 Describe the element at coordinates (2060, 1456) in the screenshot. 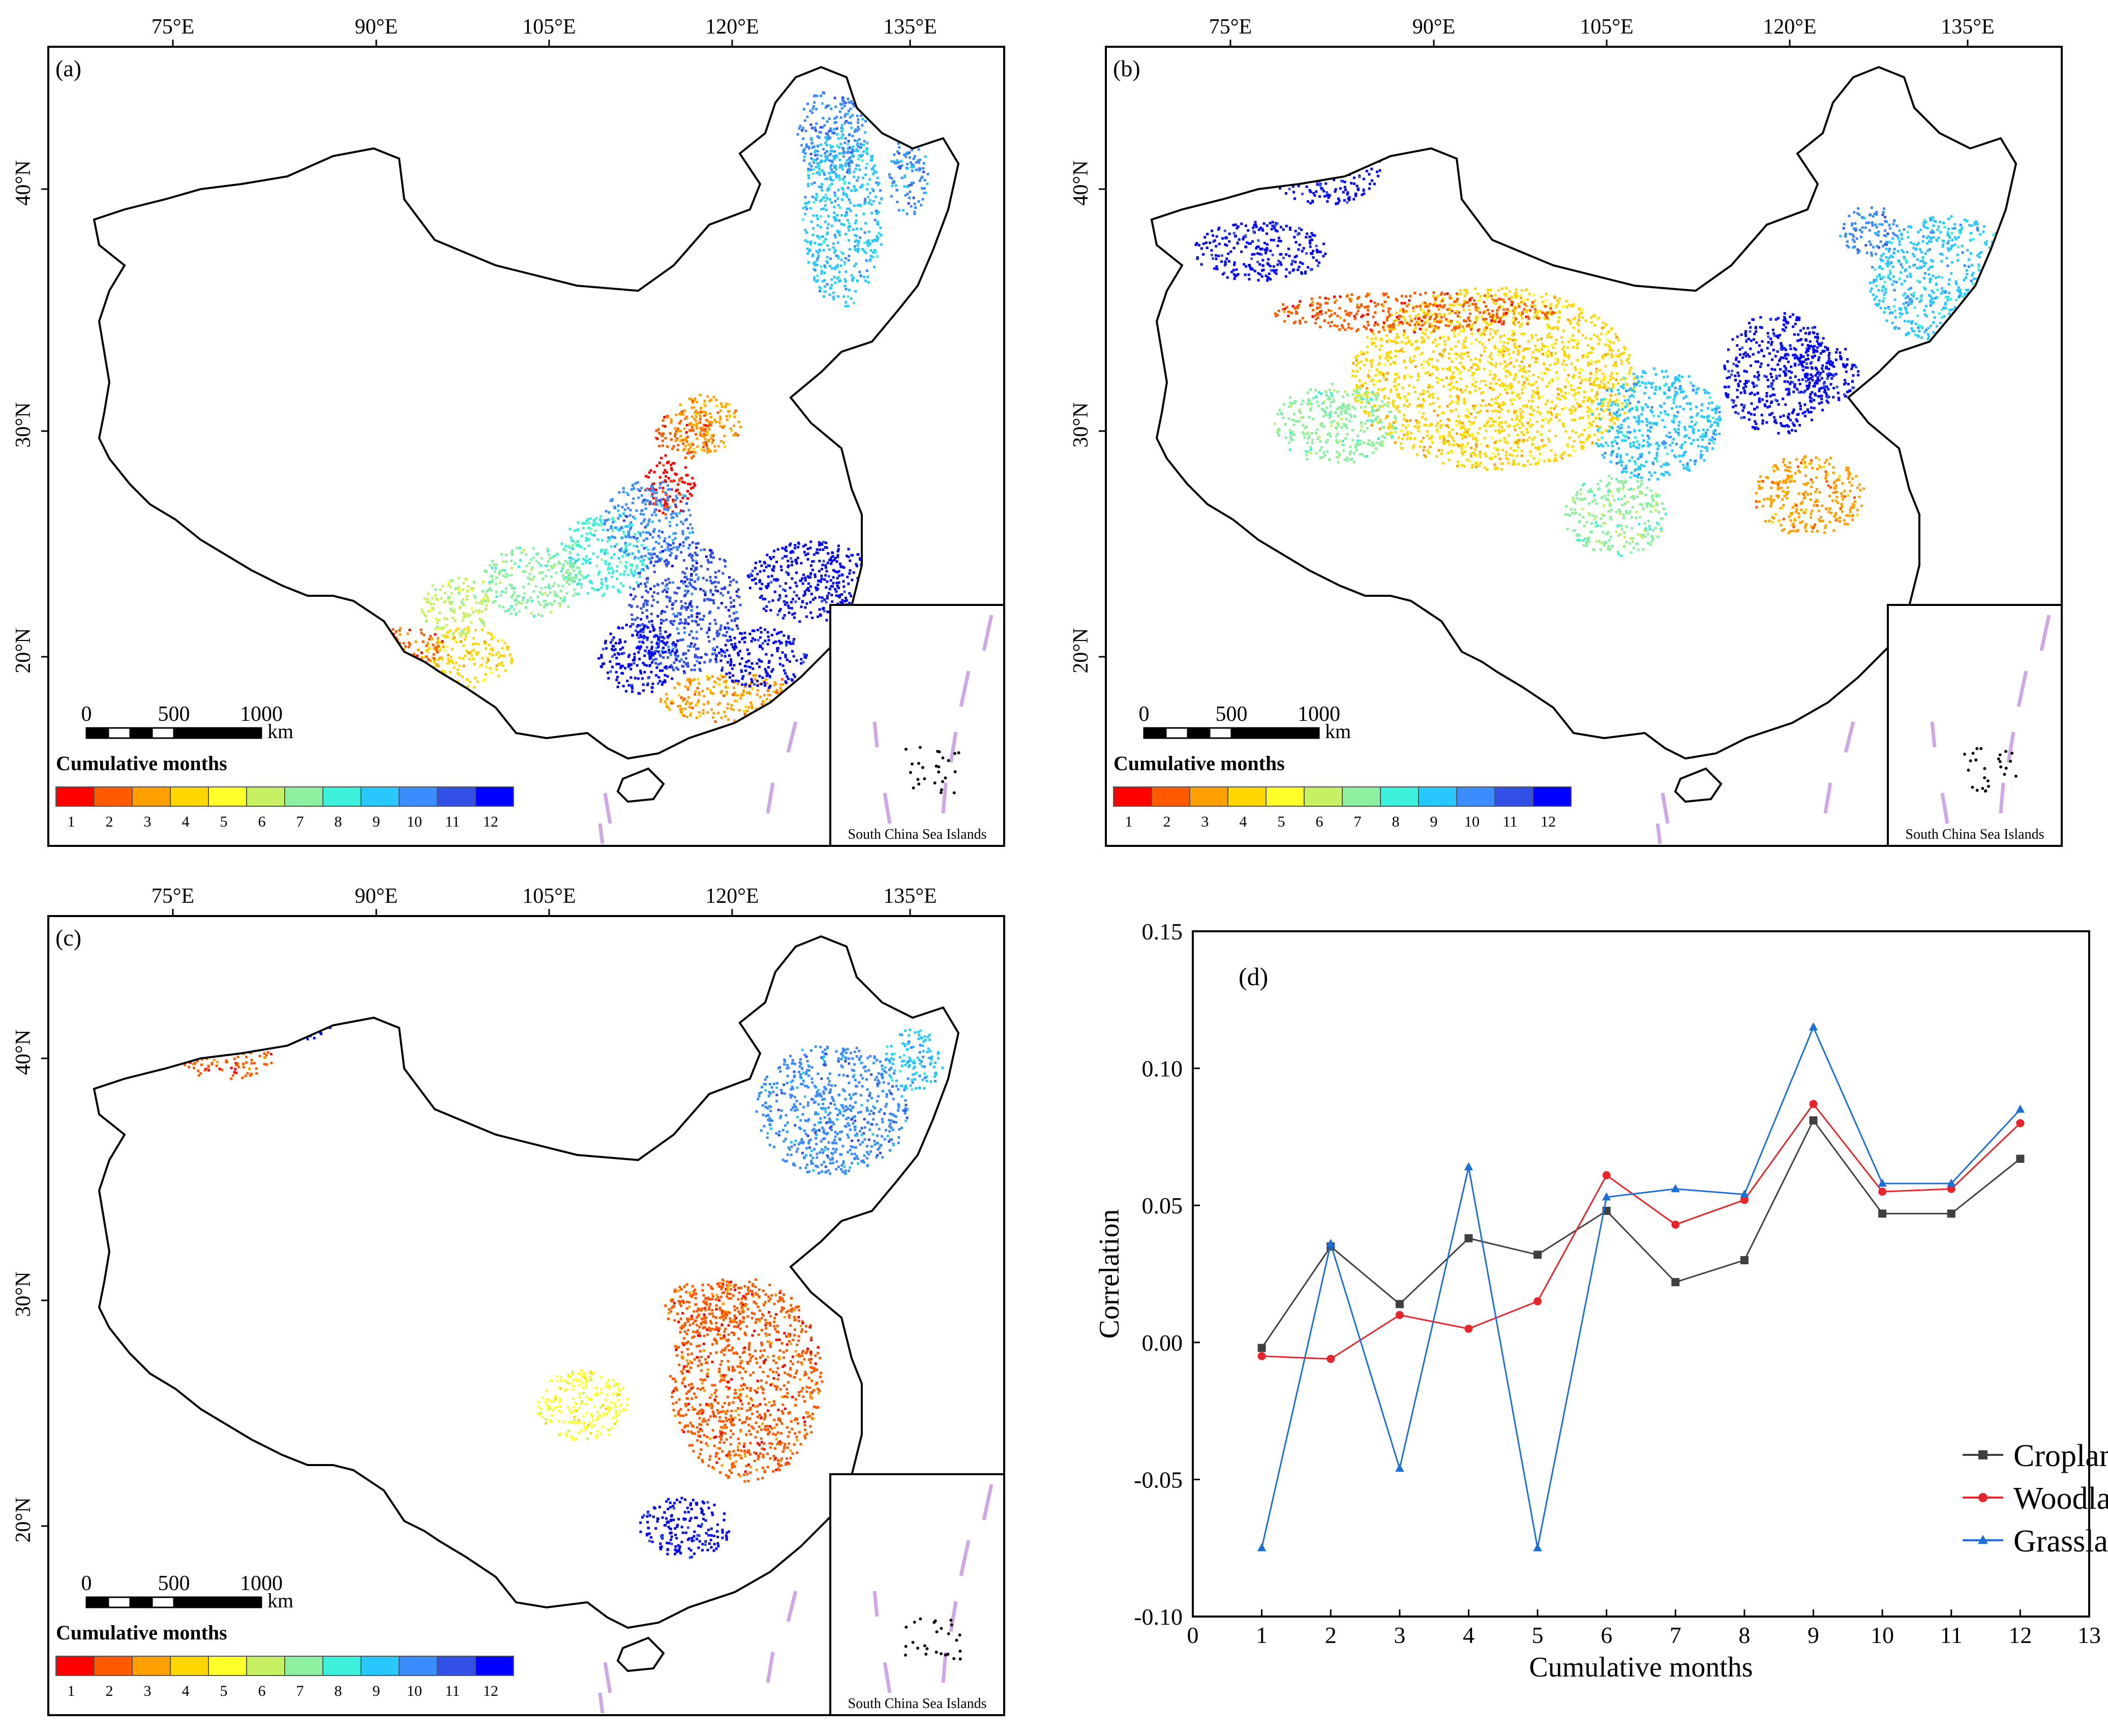

I see `legend-label-cropland: Cropland` at that location.